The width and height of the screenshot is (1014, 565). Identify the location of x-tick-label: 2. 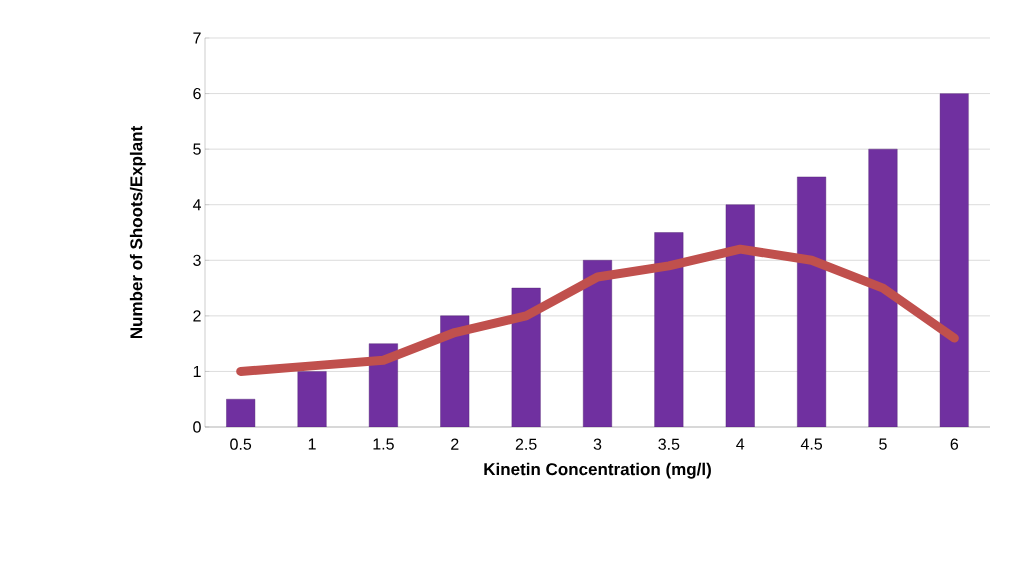
(455, 444).